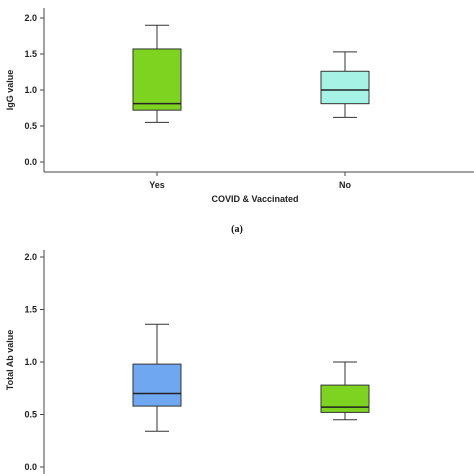 This screenshot has width=474, height=474. I want to click on chart-a-y-tick-label: 2.0, so click(30, 18).